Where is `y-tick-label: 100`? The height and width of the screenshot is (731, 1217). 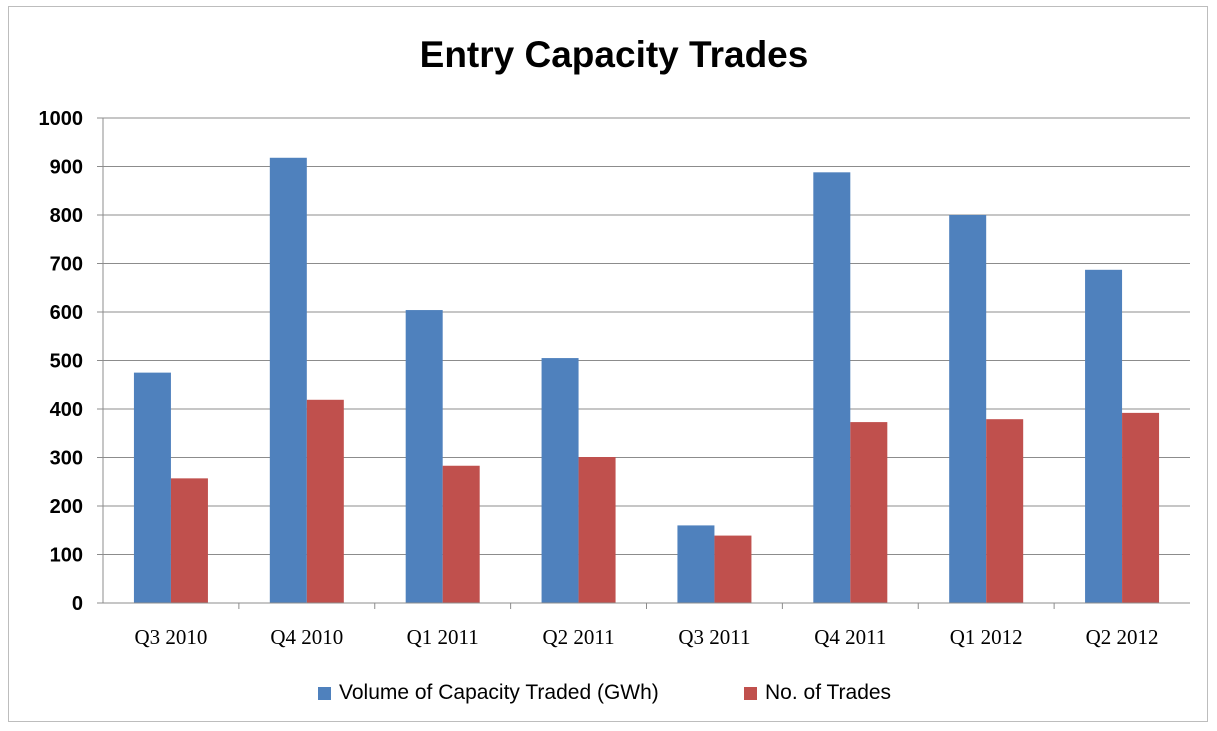 y-tick-label: 100 is located at coordinates (66, 556).